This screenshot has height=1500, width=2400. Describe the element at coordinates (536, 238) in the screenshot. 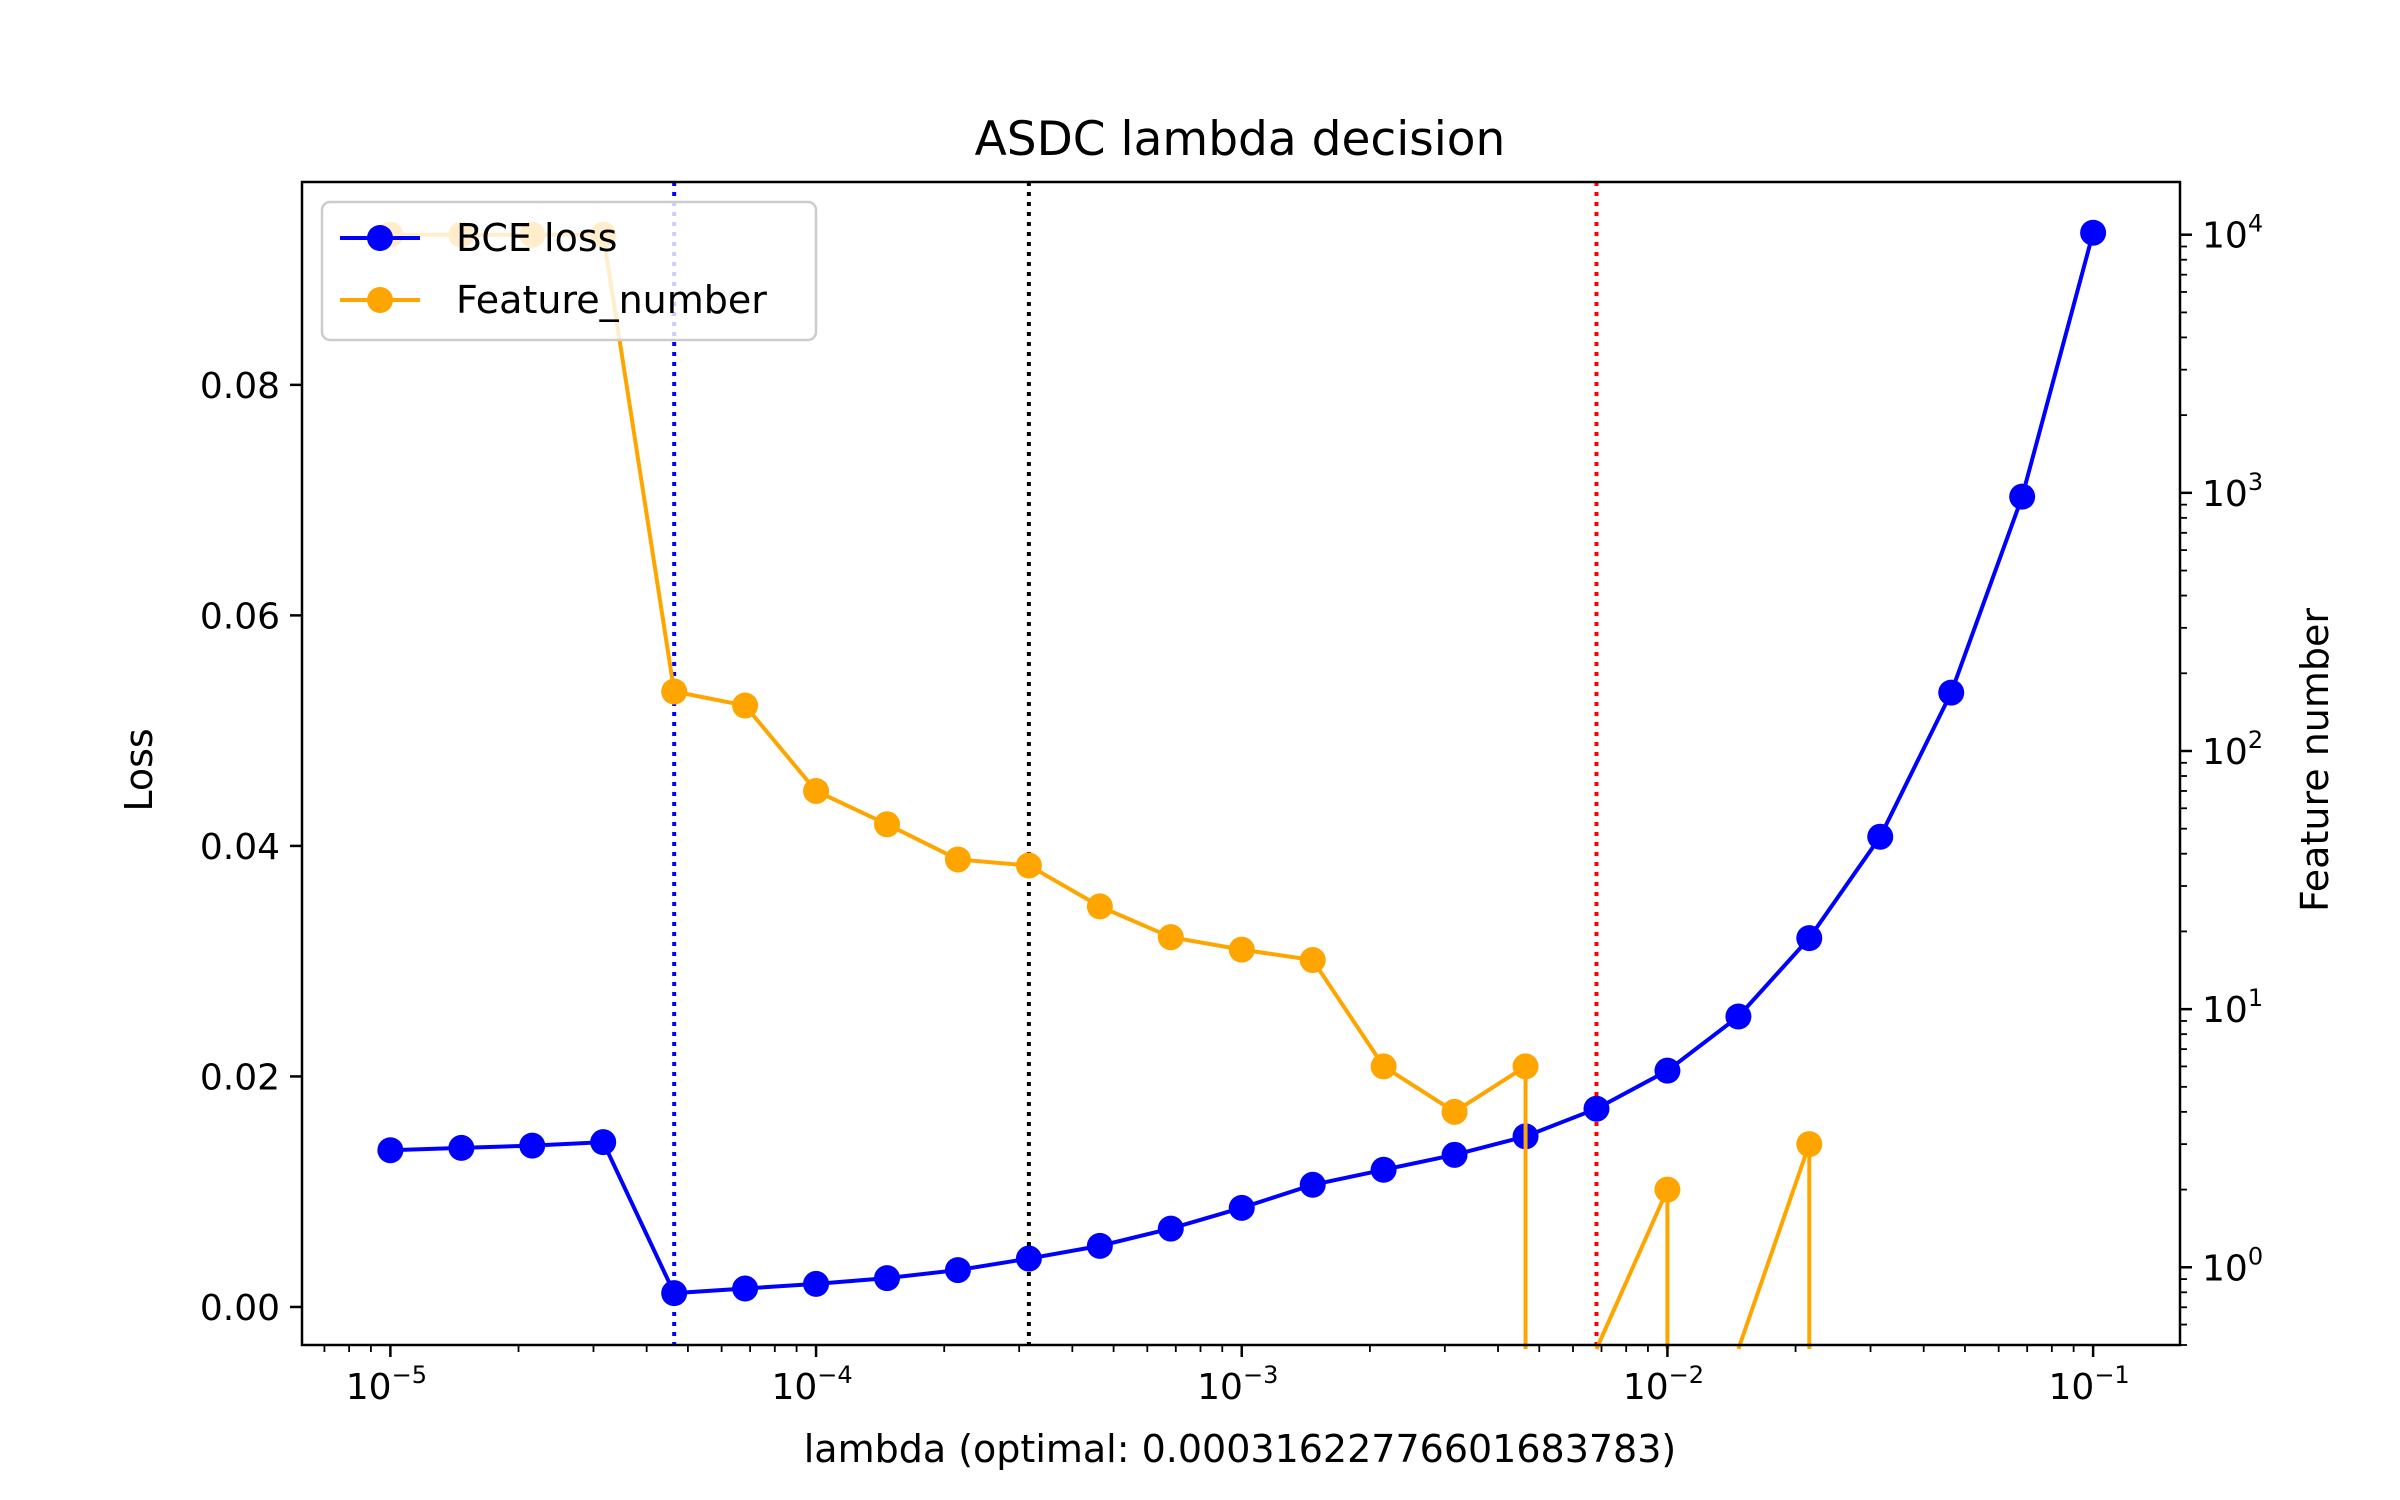

I see `legend-label-bce-loss: BCE loss` at that location.